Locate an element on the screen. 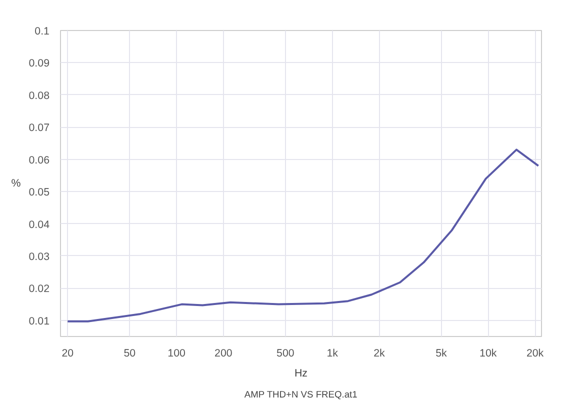  x-tick-label: 20k is located at coordinates (535, 354).